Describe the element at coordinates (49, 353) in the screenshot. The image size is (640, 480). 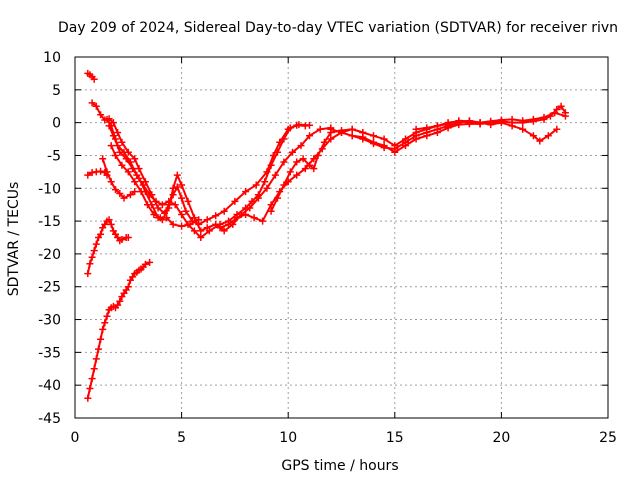
I see `y-tick-label: -35` at that location.